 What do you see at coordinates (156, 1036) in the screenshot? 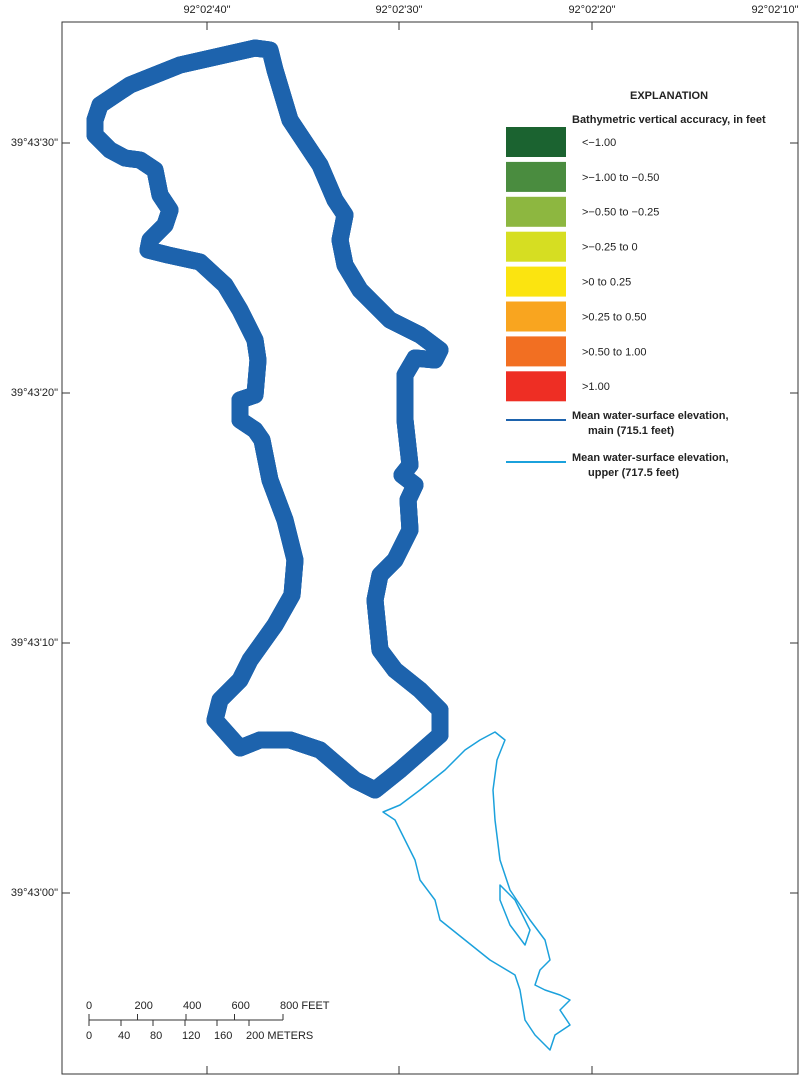
I see `scale-label: 80` at bounding box center [156, 1036].